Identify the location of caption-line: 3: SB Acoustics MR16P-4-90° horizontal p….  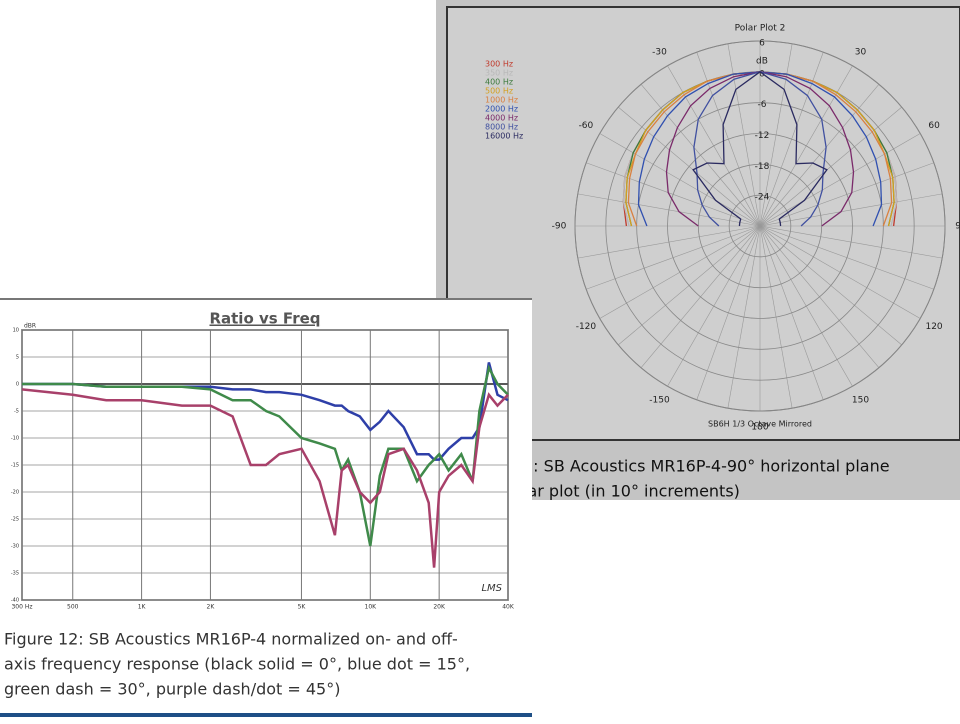
(706, 466).